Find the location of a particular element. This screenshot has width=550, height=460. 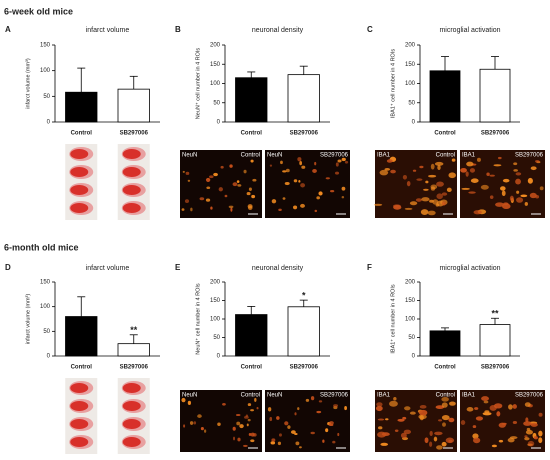

panel-letter: E is located at coordinates (178, 267).